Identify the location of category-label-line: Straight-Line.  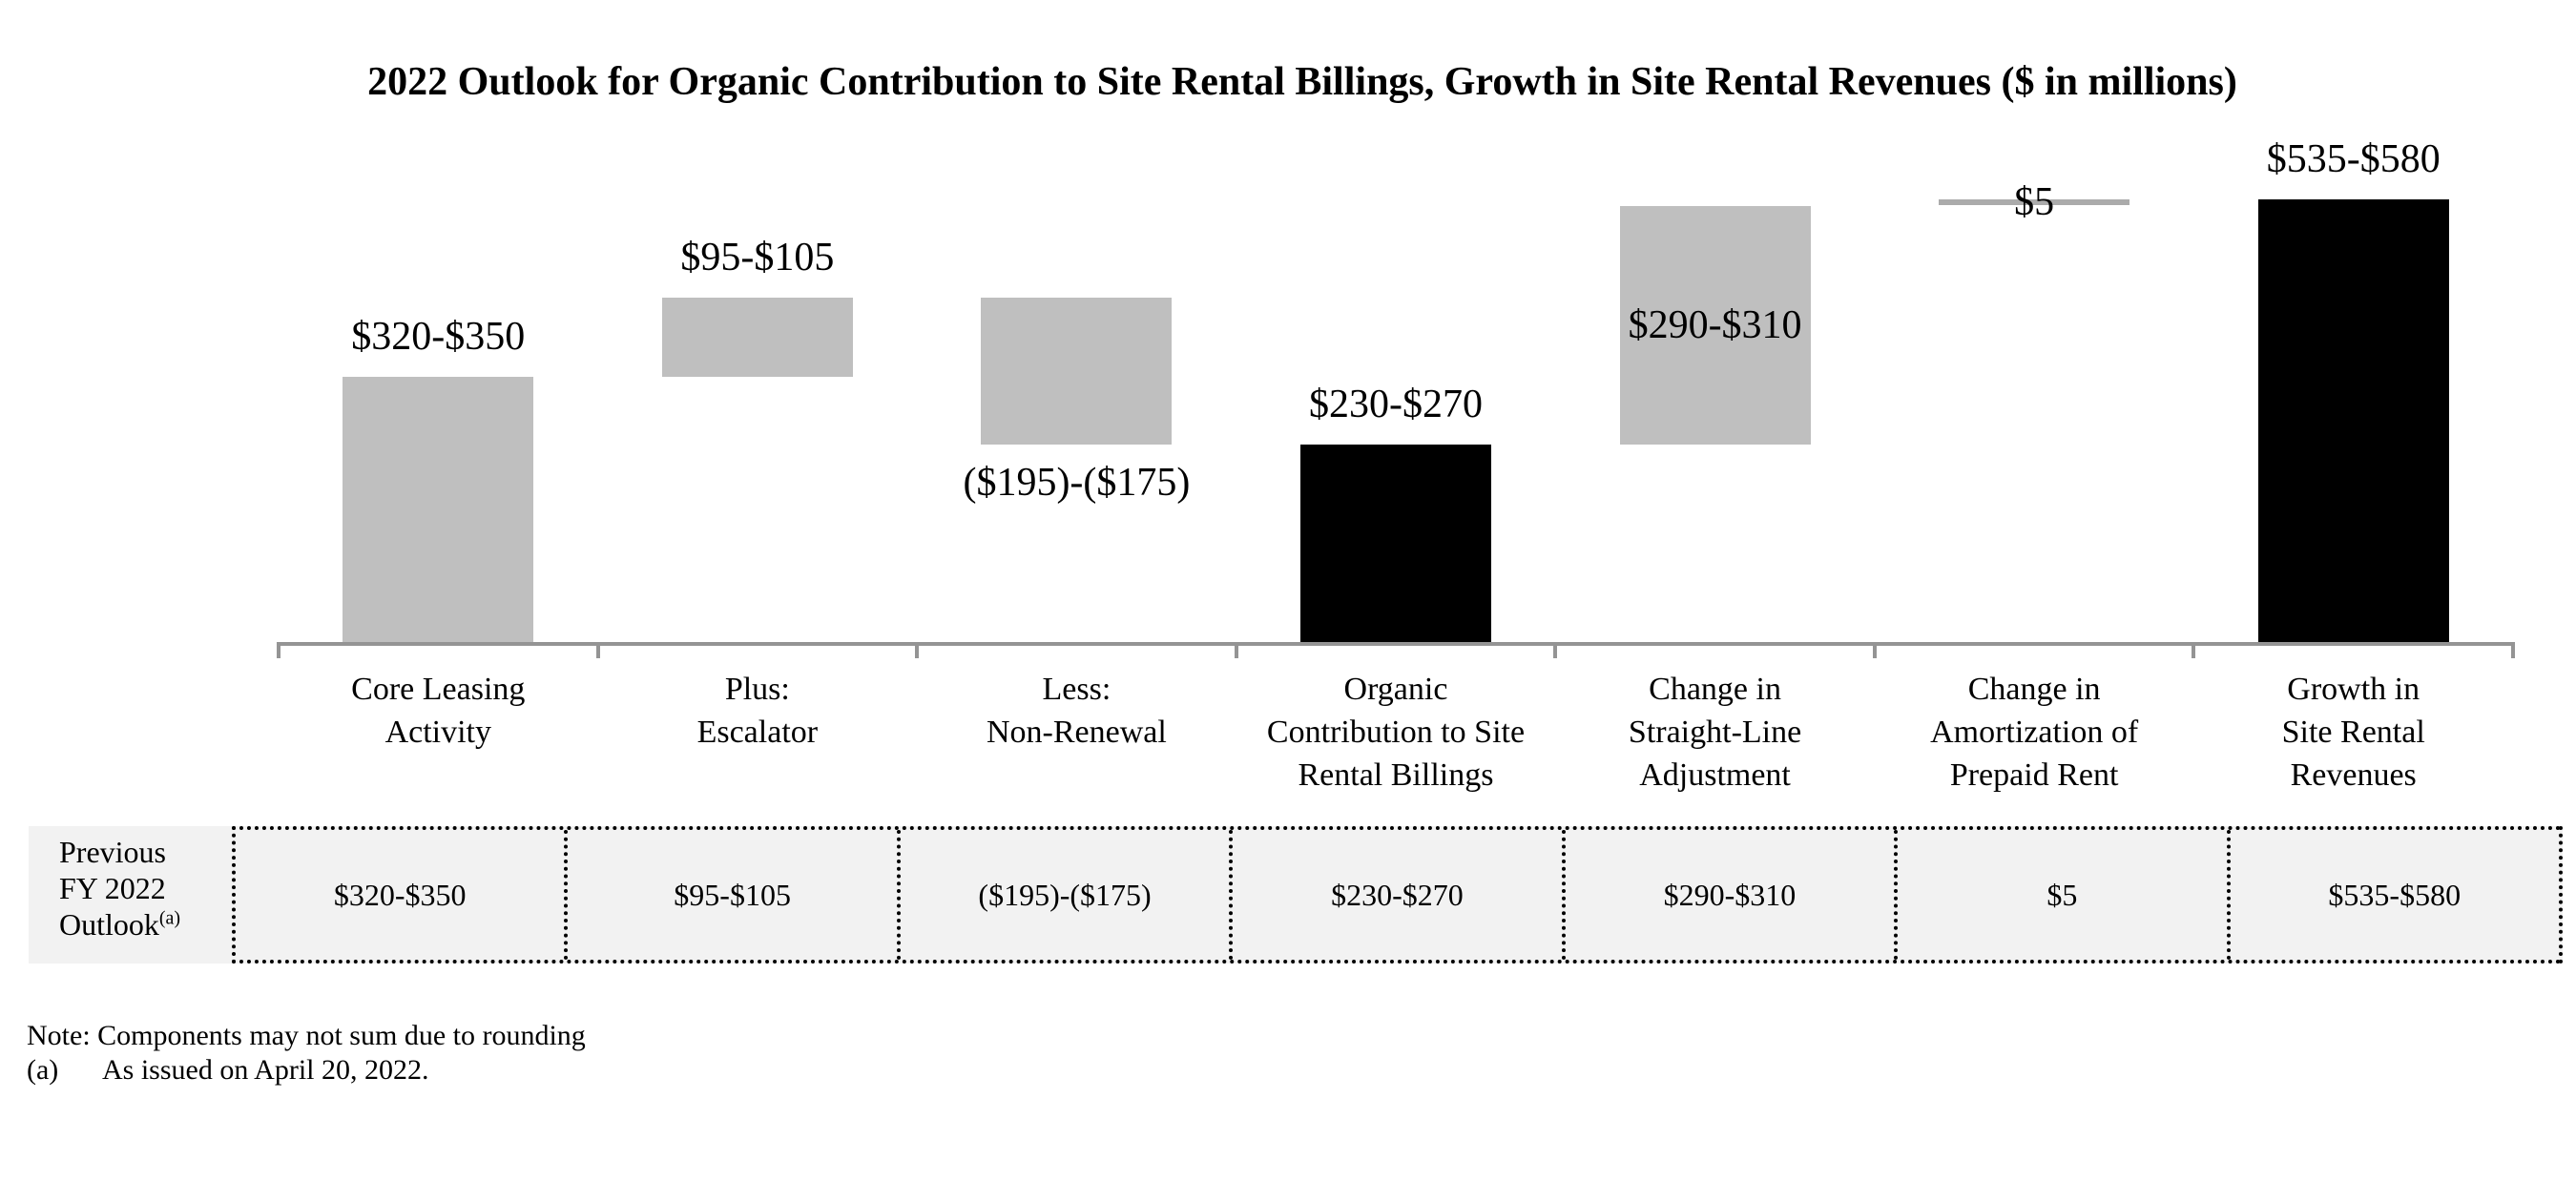
(1715, 732).